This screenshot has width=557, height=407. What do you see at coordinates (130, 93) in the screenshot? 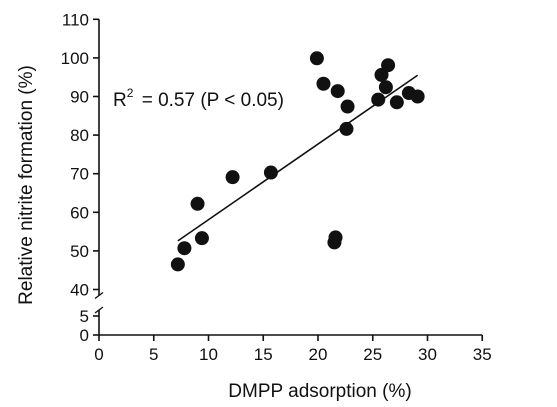
I see `r-squared-superscript: 2` at bounding box center [130, 93].